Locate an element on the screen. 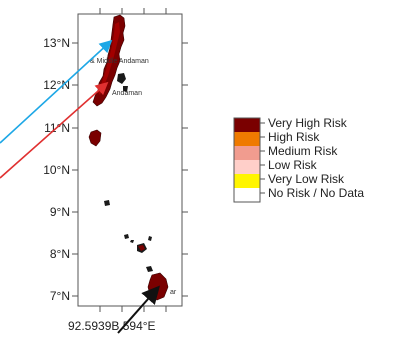  north-andaman-coast-detail is located at coordinates (109, 58).